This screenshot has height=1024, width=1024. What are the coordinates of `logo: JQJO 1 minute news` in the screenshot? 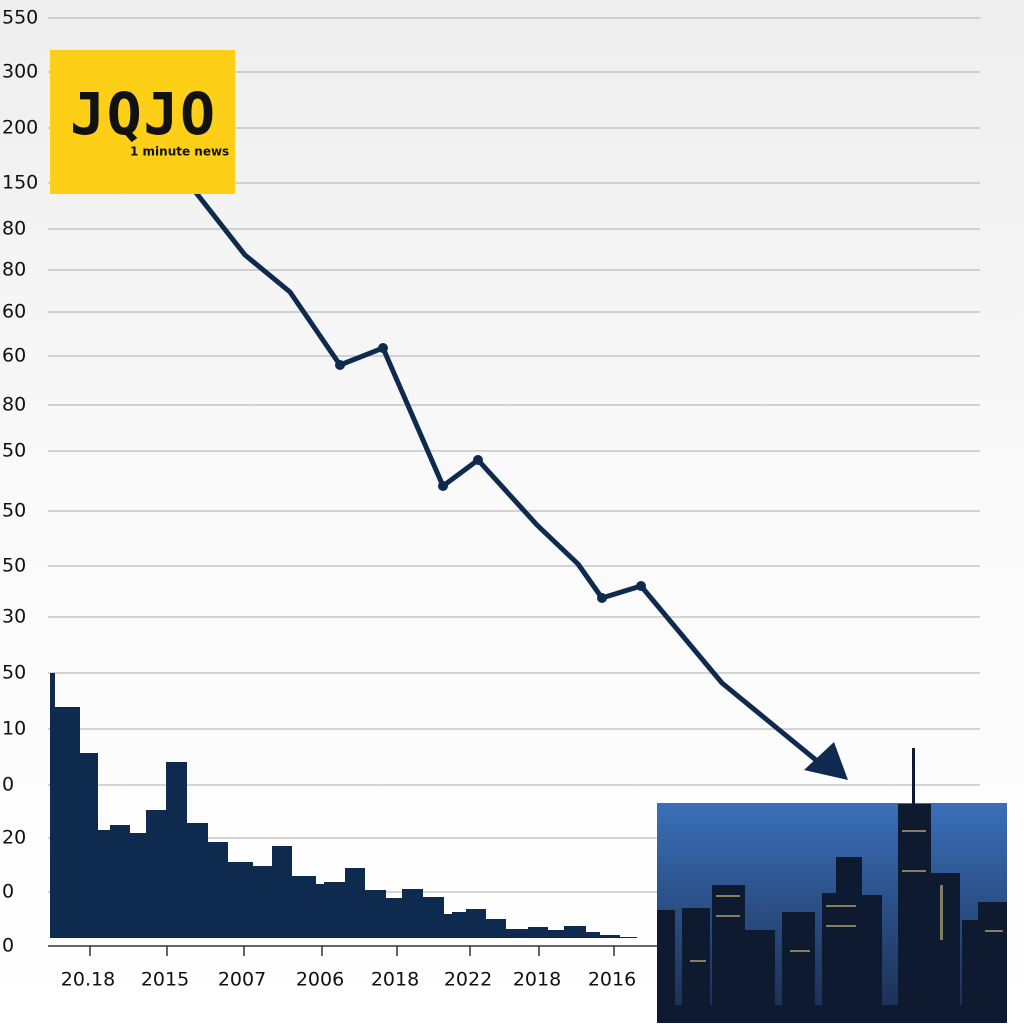 It's located at (142, 122).